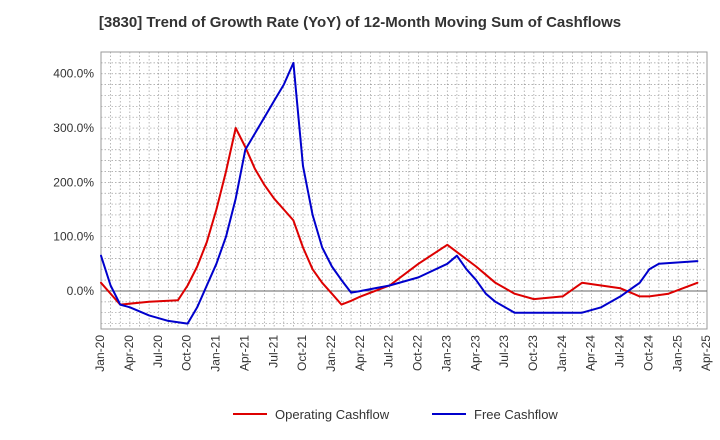  What do you see at coordinates (395, 414) in the screenshot?
I see `legend: Operating Cashflow Free Cashflow` at bounding box center [395, 414].